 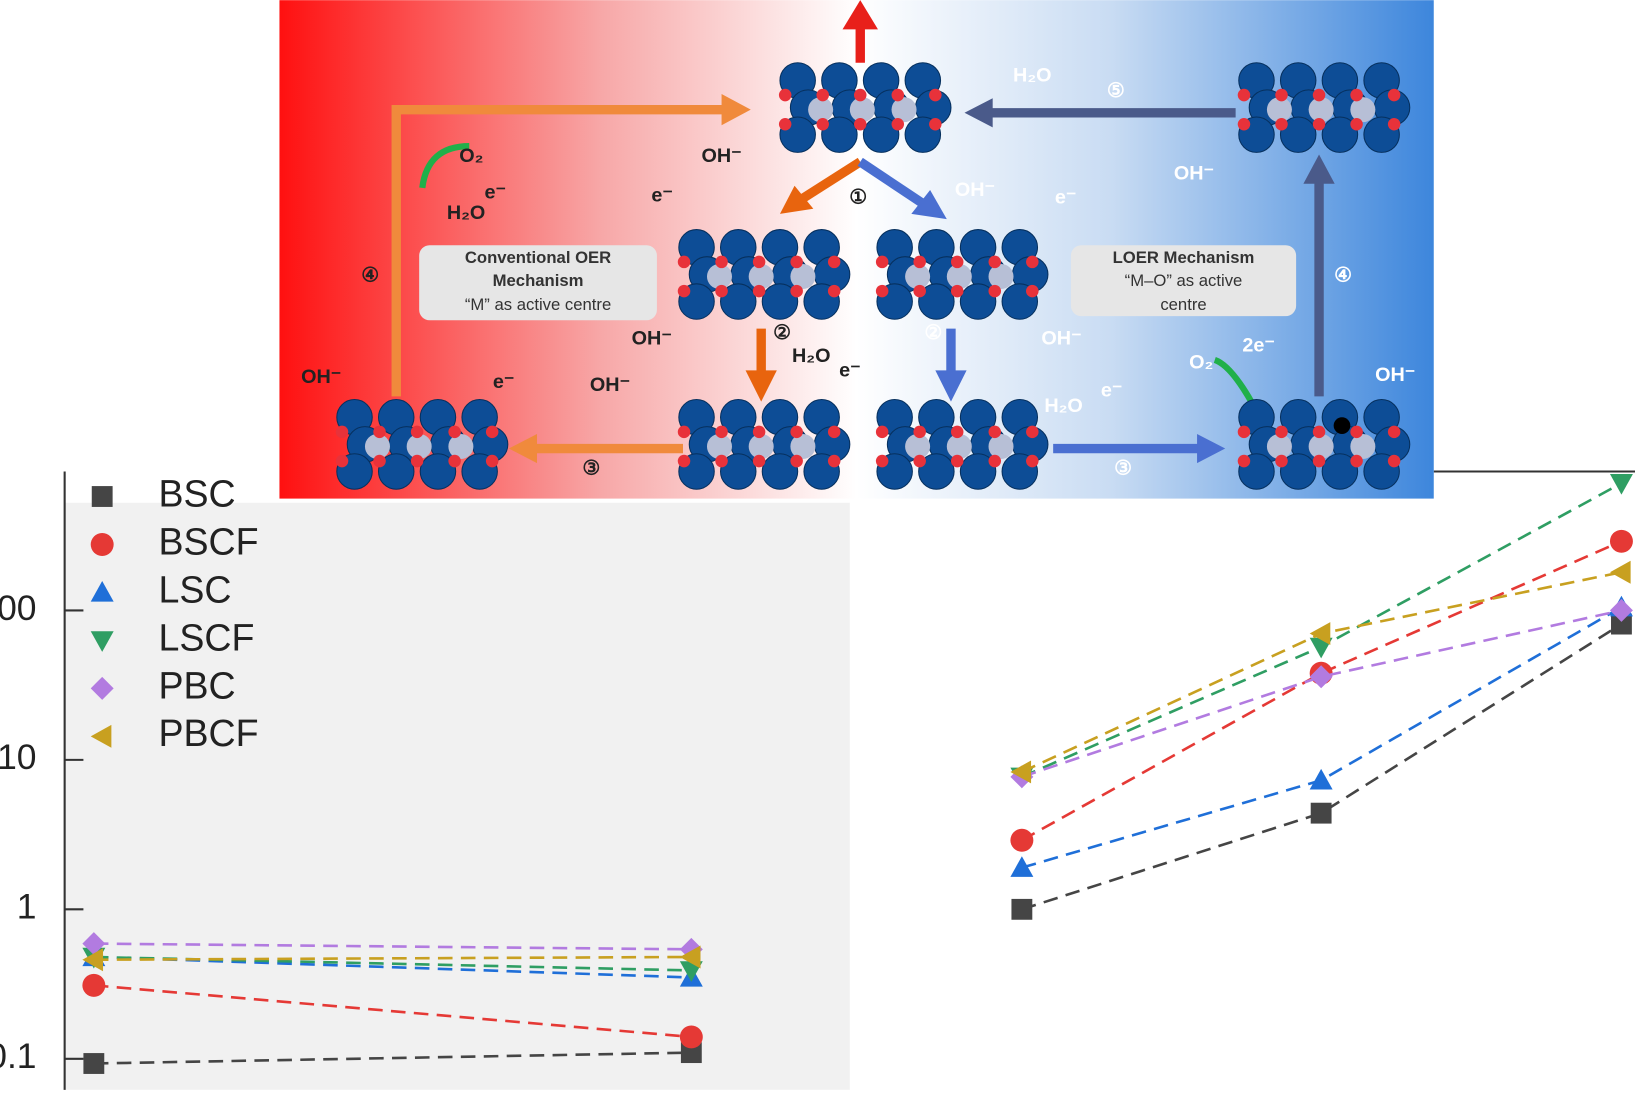 I want to click on diagram-label: H₂O, so click(x=466, y=213).